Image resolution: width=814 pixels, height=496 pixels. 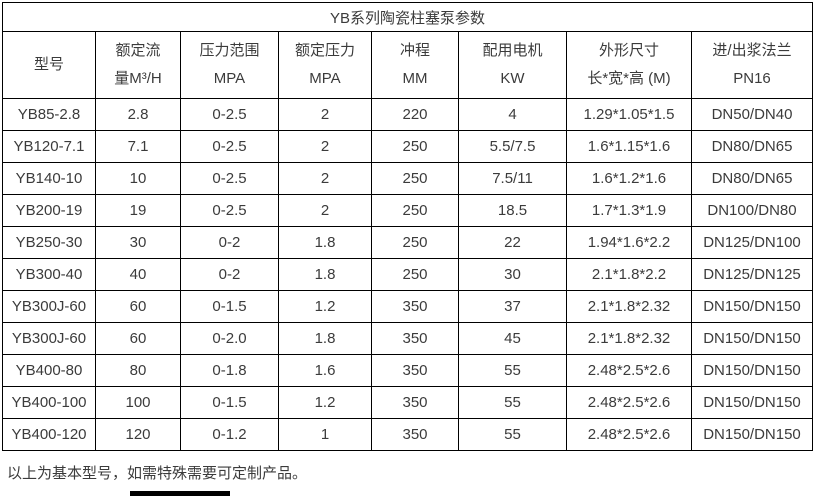 I want to click on table-cell: 1, so click(x=325, y=434).